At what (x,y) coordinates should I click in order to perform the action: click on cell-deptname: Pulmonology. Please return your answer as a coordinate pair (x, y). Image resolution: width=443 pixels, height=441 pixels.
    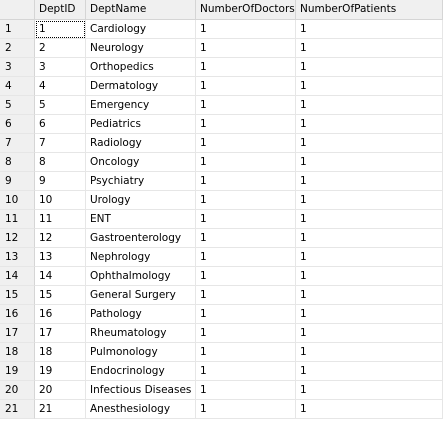
    Looking at the image, I should click on (141, 352).